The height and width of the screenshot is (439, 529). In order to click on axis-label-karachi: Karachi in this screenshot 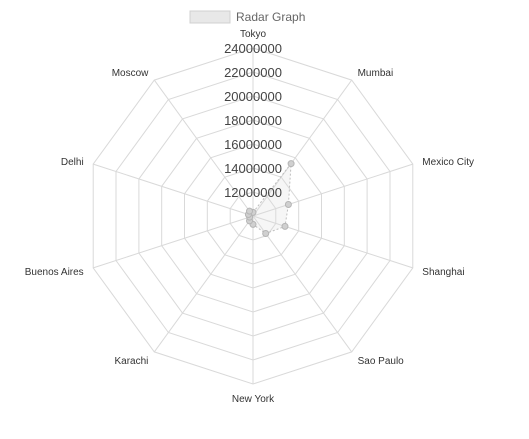, I will do `click(131, 361)`.